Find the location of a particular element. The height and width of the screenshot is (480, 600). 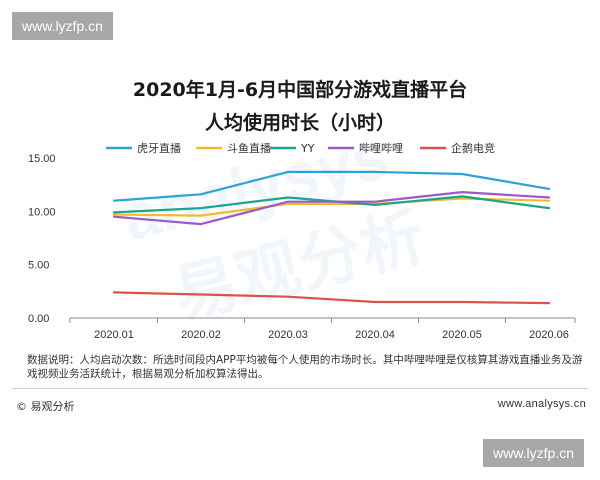

y-axis: 0.00 5.00 10.00 15.00 is located at coordinates (42, 239).